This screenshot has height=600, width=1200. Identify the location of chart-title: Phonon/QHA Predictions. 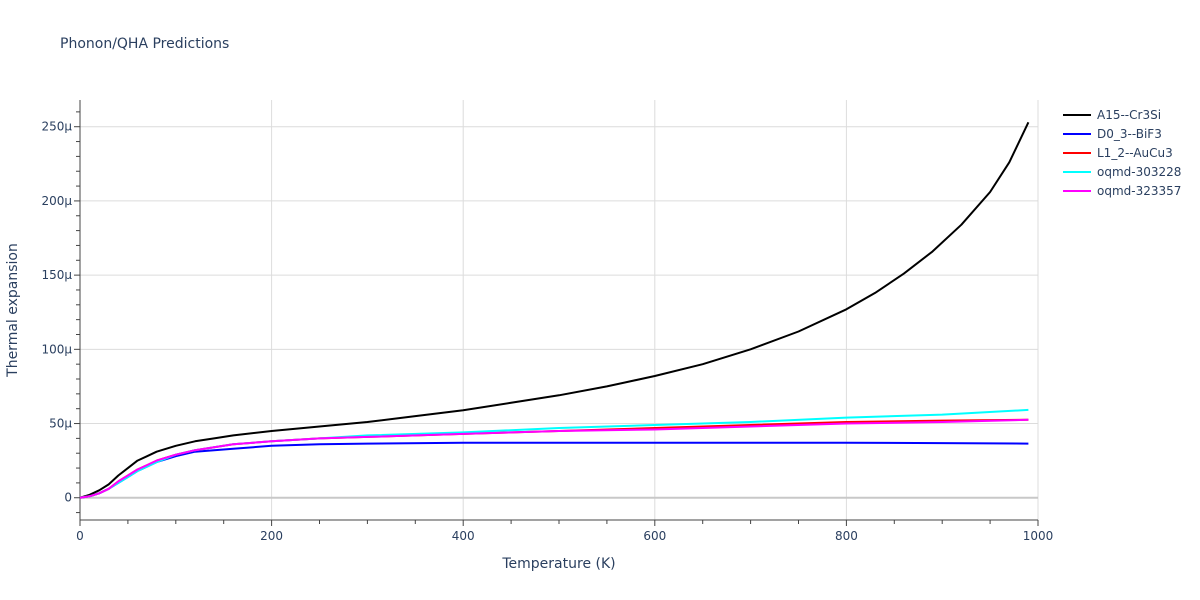
(145, 44).